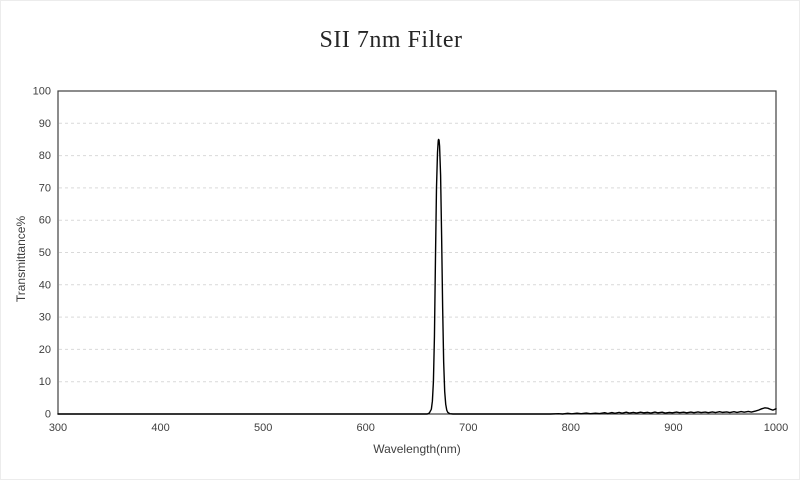  What do you see at coordinates (45, 188) in the screenshot?
I see `y-tick-label: 70` at bounding box center [45, 188].